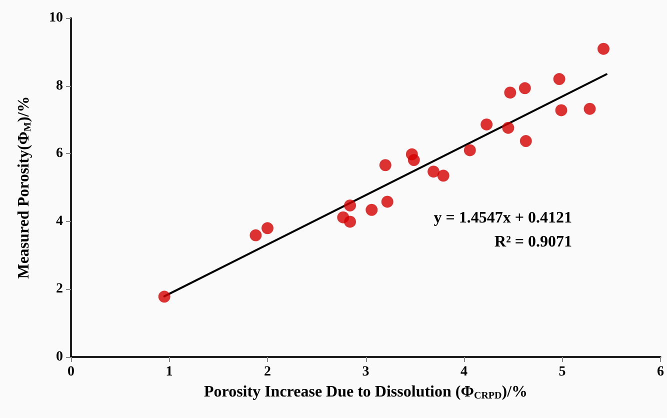 The height and width of the screenshot is (418, 667). What do you see at coordinates (59, 357) in the screenshot?
I see `y-tick-label: 0` at bounding box center [59, 357].